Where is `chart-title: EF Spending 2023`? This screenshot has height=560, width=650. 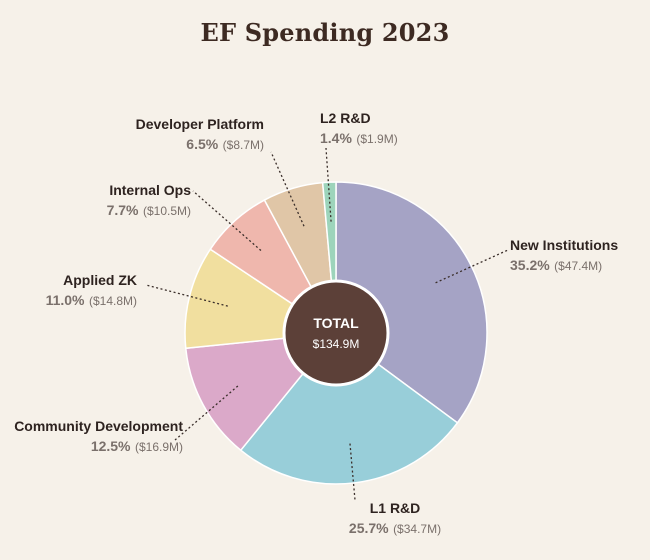 chart-title: EF Spending 2023 is located at coordinates (325, 32).